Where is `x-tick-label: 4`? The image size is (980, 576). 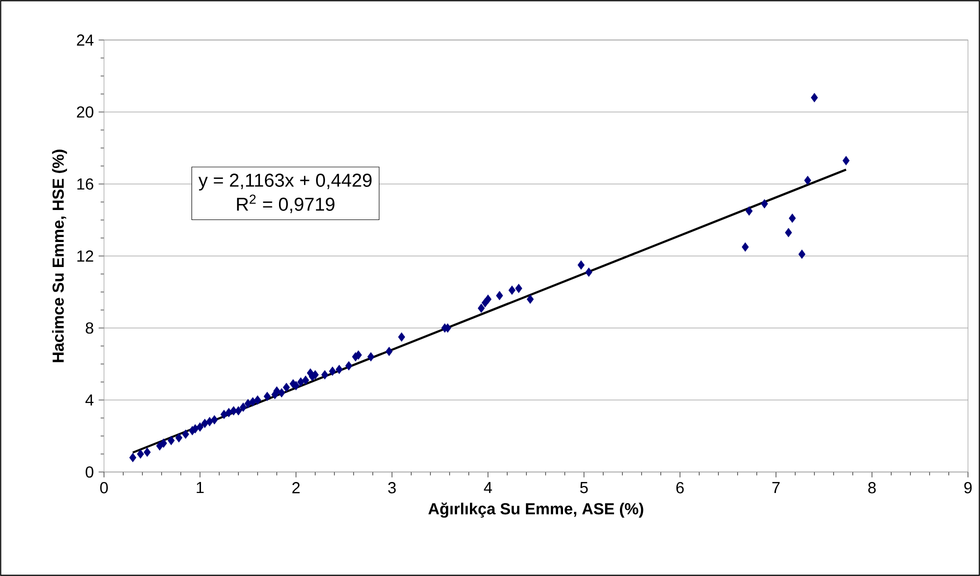 x-tick-label: 4 is located at coordinates (488, 488).